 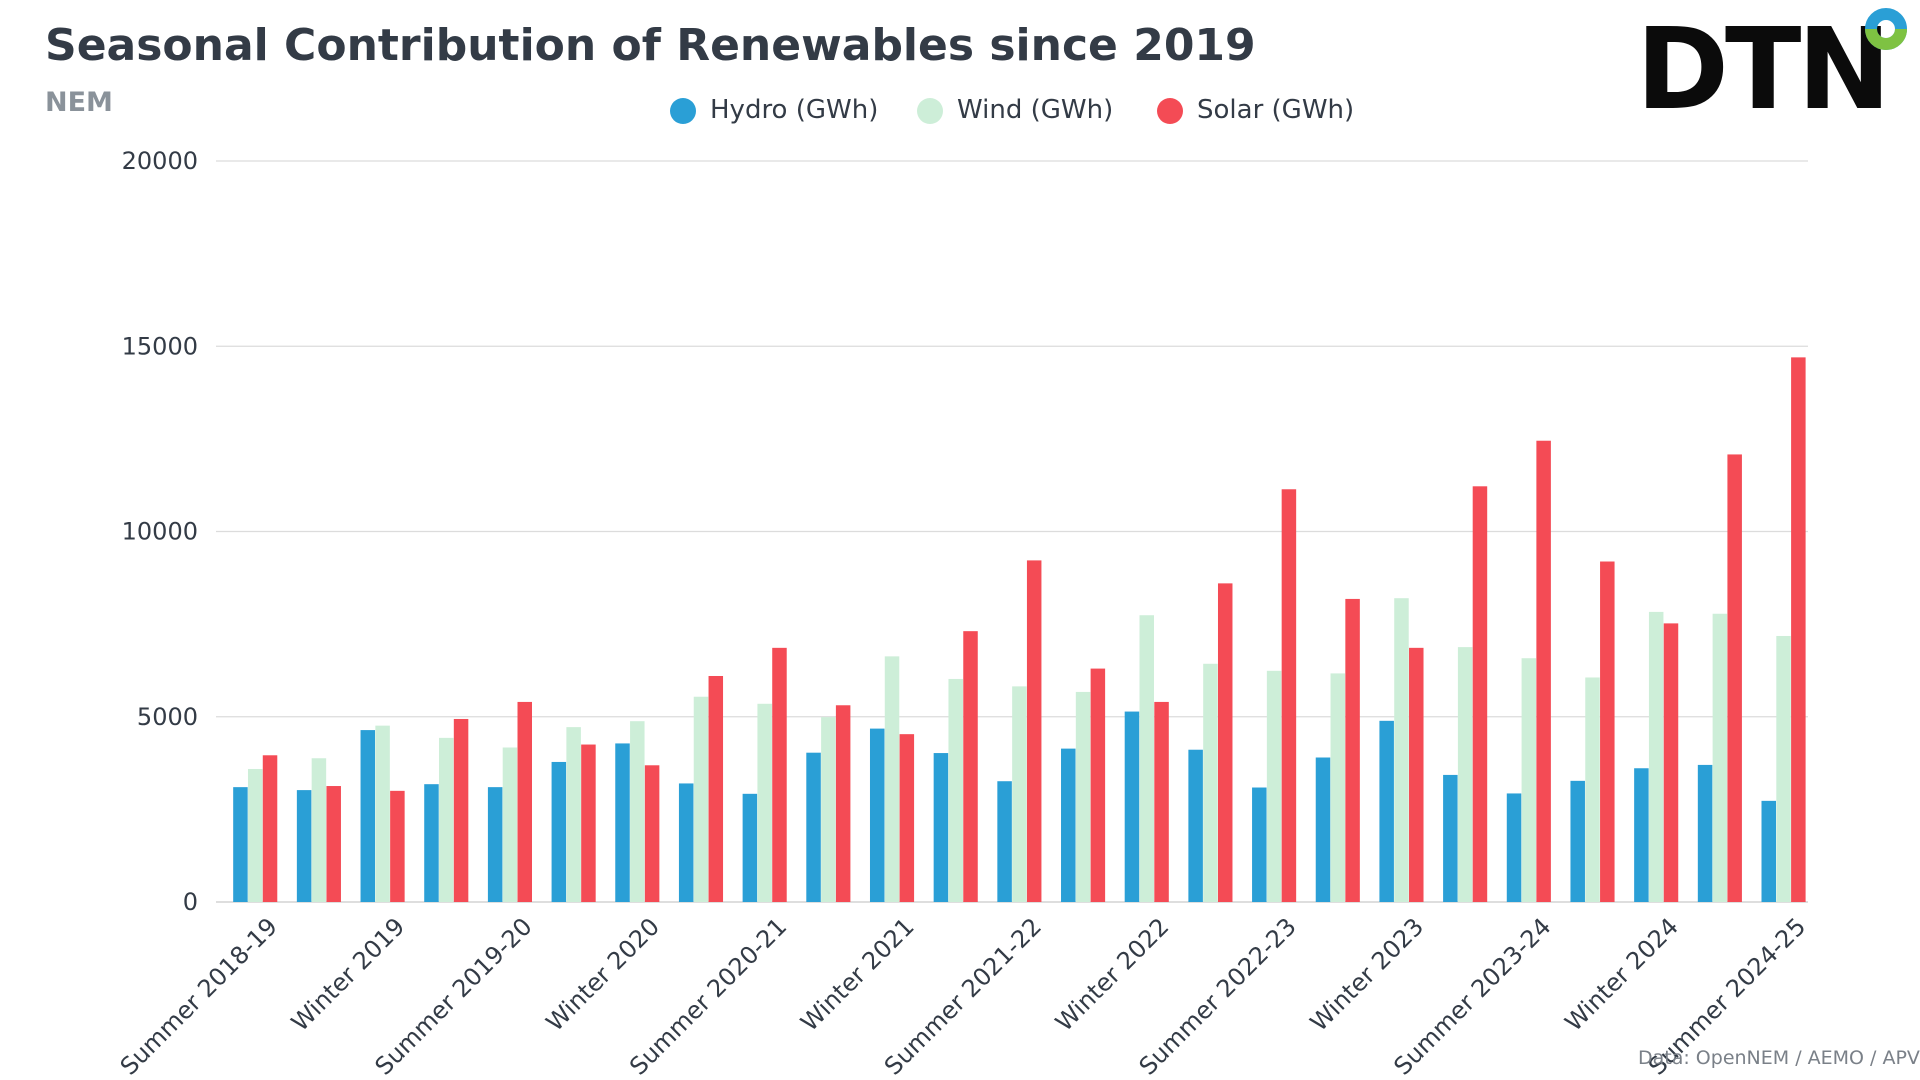 I want to click on source-note: Data: OpenNEM / AEMO / APVI, so click(x=1779, y=1058).